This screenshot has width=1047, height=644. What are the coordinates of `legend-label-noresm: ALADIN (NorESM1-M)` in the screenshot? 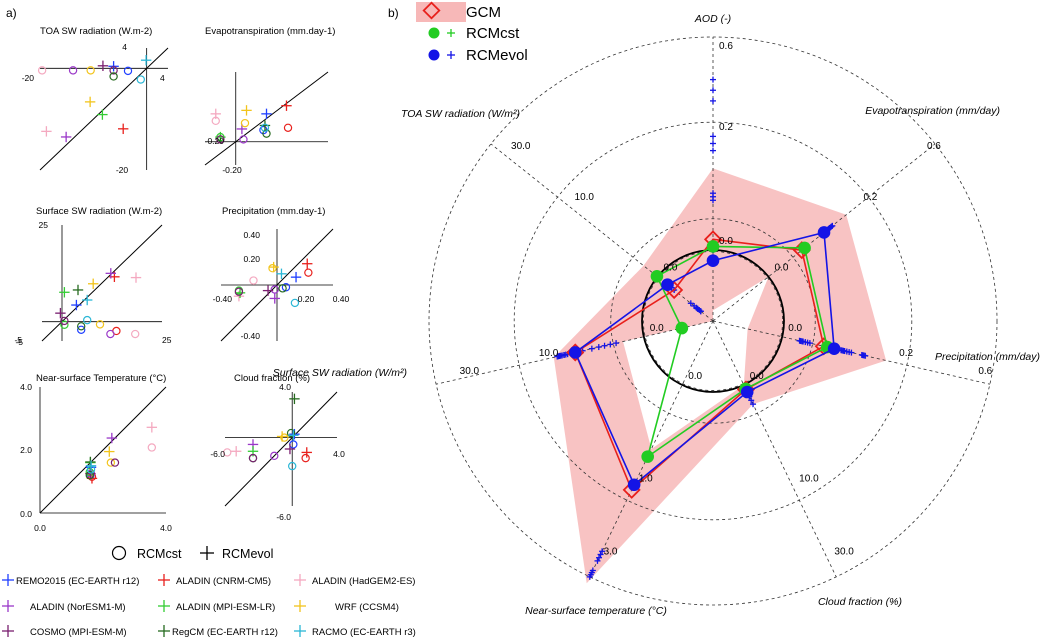 It's located at (78, 607).